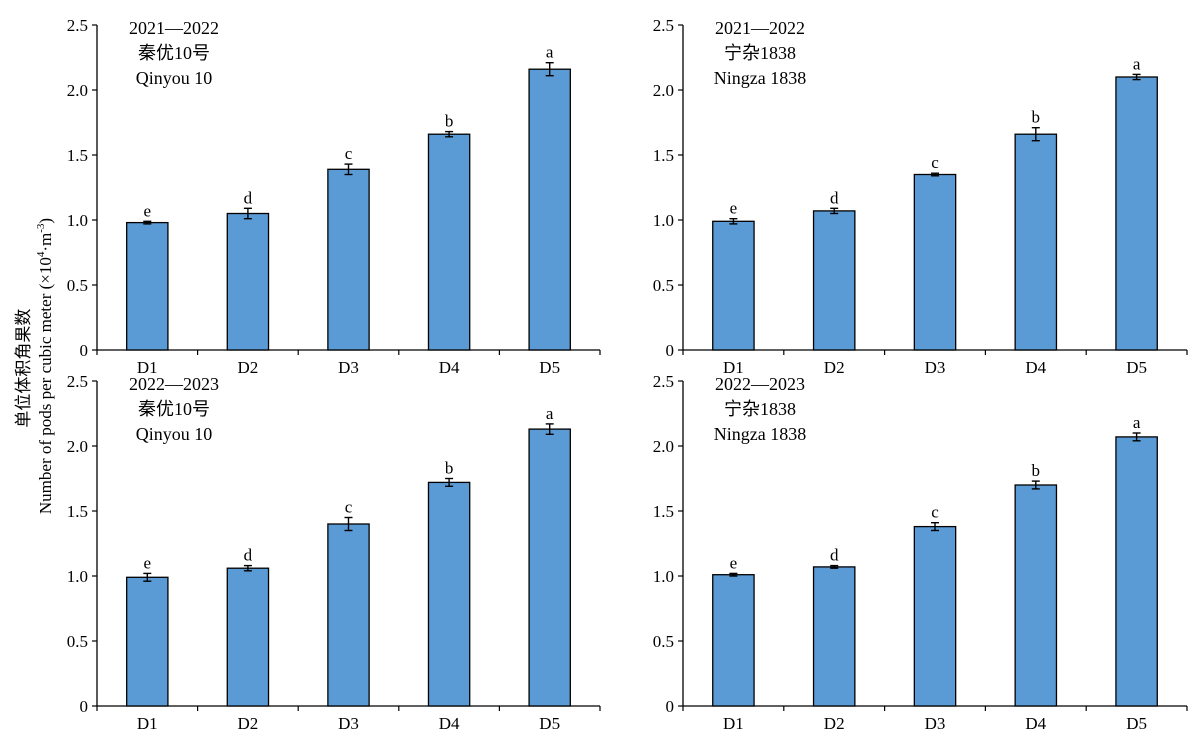  I want to click on y-axis-label-en: Number of pods per cubic meter (×10, so click(45, 385).